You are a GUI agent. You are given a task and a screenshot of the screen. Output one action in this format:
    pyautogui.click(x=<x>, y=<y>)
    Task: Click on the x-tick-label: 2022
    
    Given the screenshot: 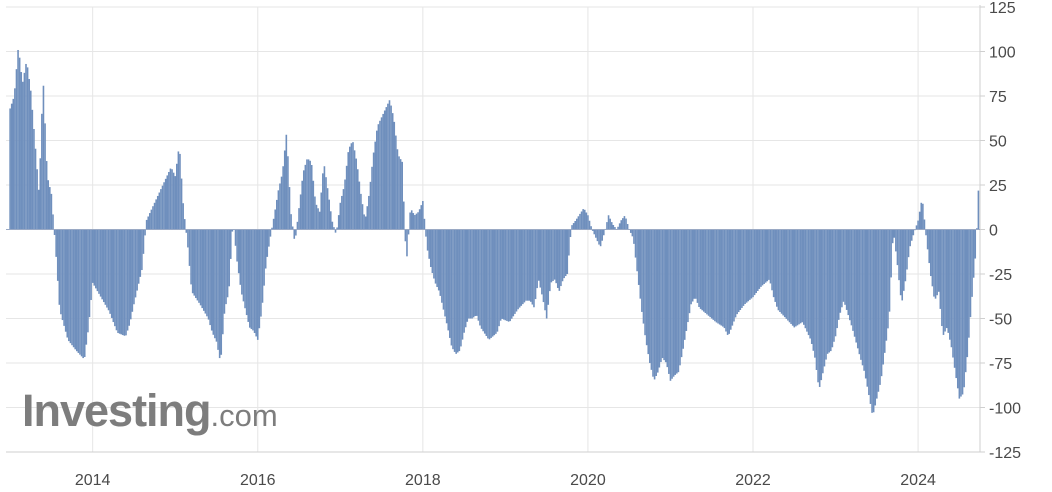 What is the action you would take?
    pyautogui.click(x=753, y=480)
    